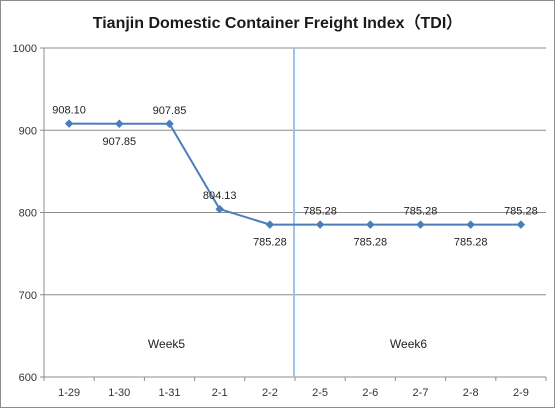 This screenshot has height=408, width=555. What do you see at coordinates (169, 393) in the screenshot?
I see `x-tick-label-1-31: 1-31` at bounding box center [169, 393].